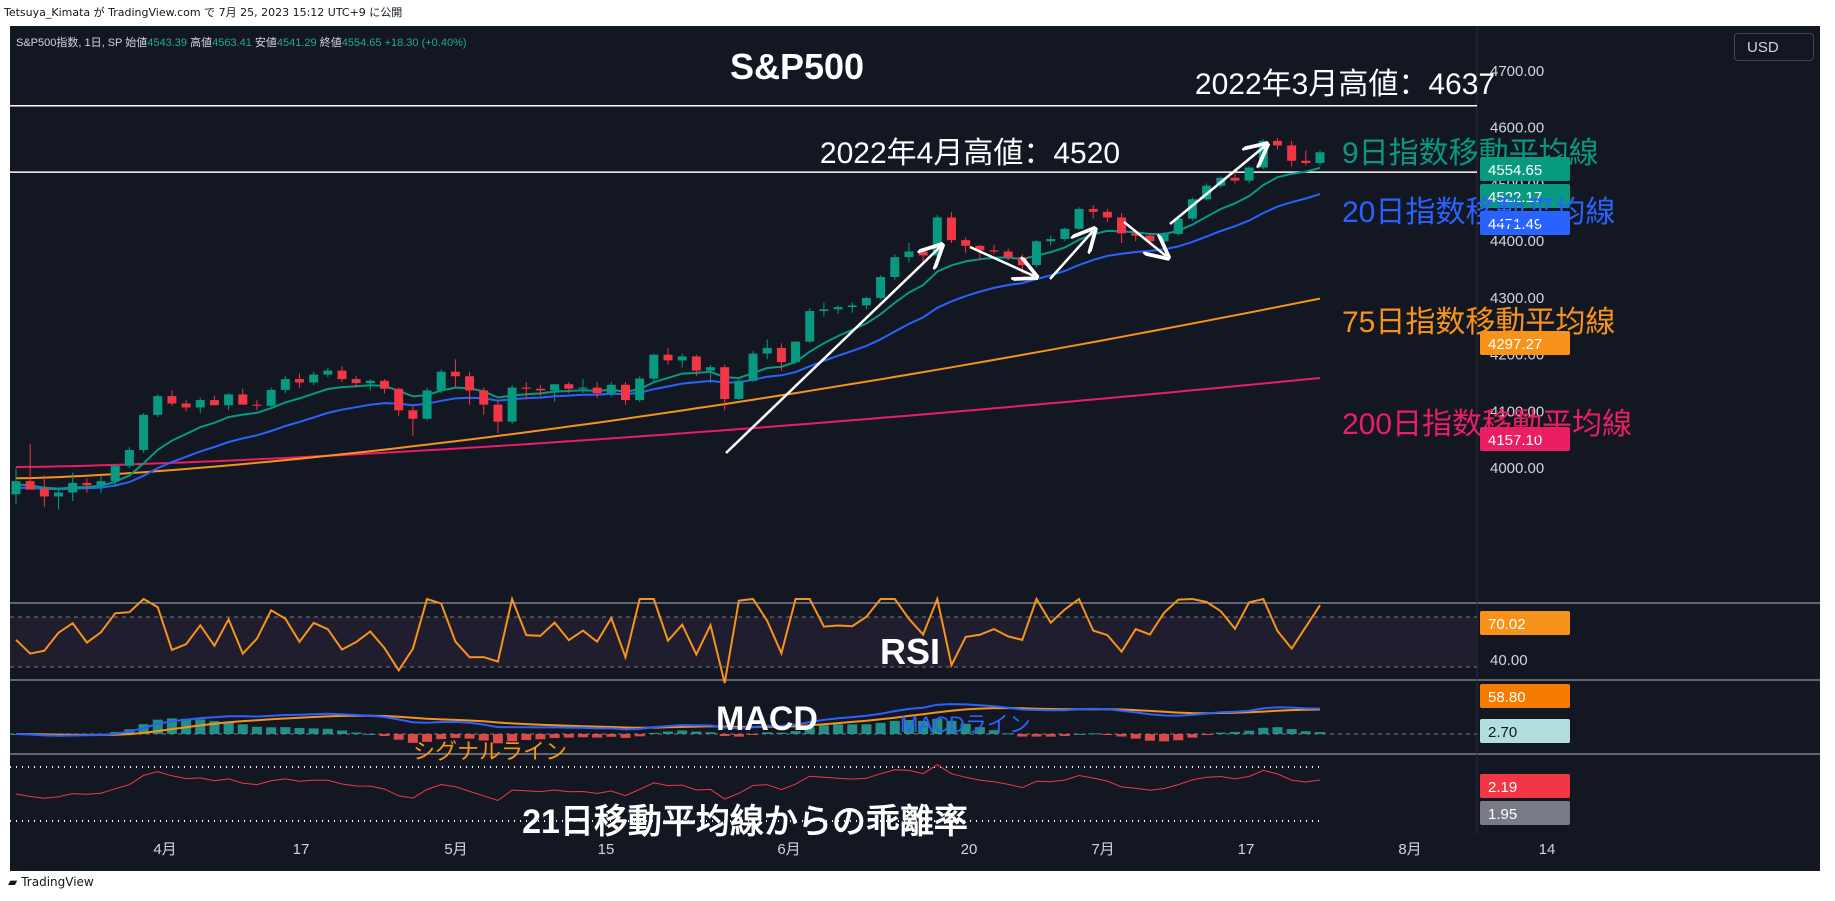 The image size is (1835, 901). I want to click on ema75-price-badge-bg, so click(1525, 343).